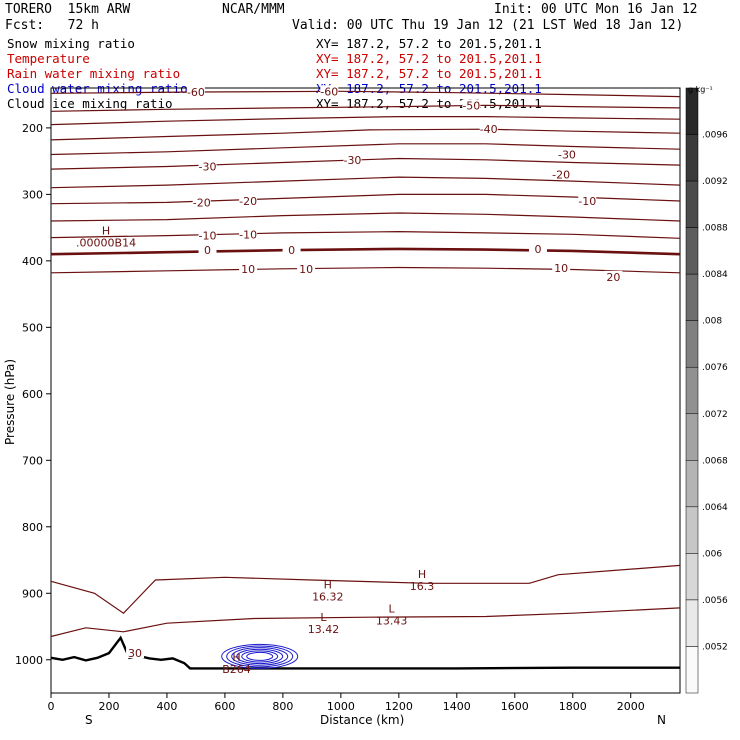 The height and width of the screenshot is (740, 740). What do you see at coordinates (32, 394) in the screenshot?
I see `y-tick-label-600: 600` at bounding box center [32, 394].